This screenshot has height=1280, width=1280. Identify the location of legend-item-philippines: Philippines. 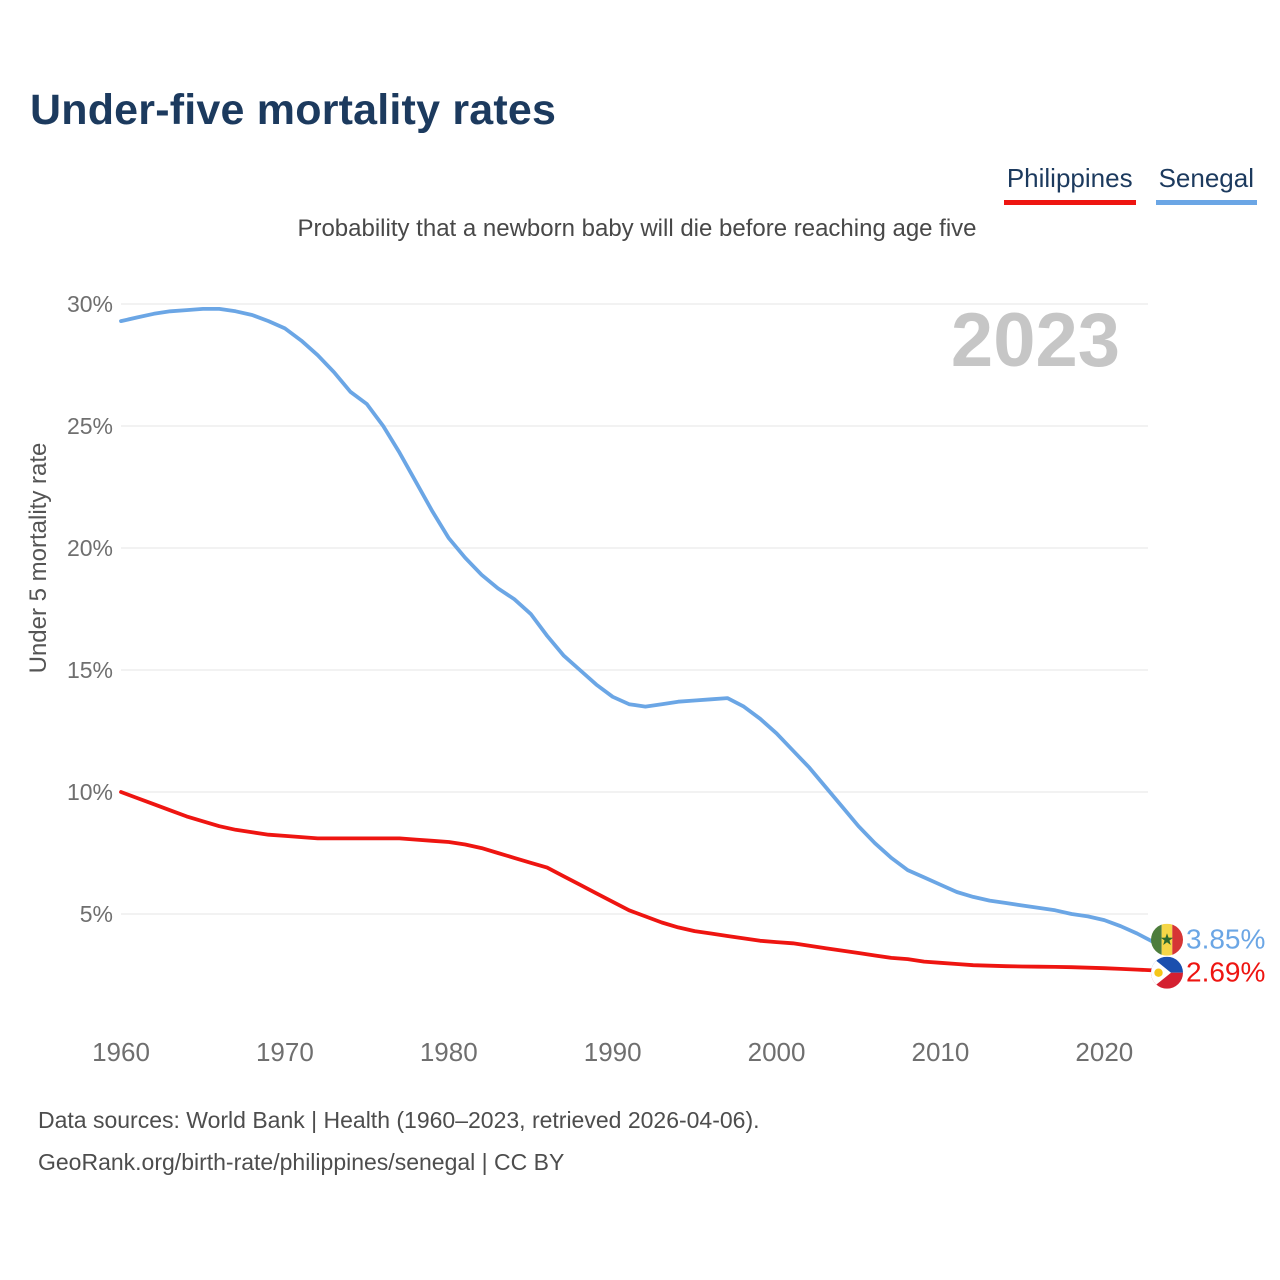
(1069, 184).